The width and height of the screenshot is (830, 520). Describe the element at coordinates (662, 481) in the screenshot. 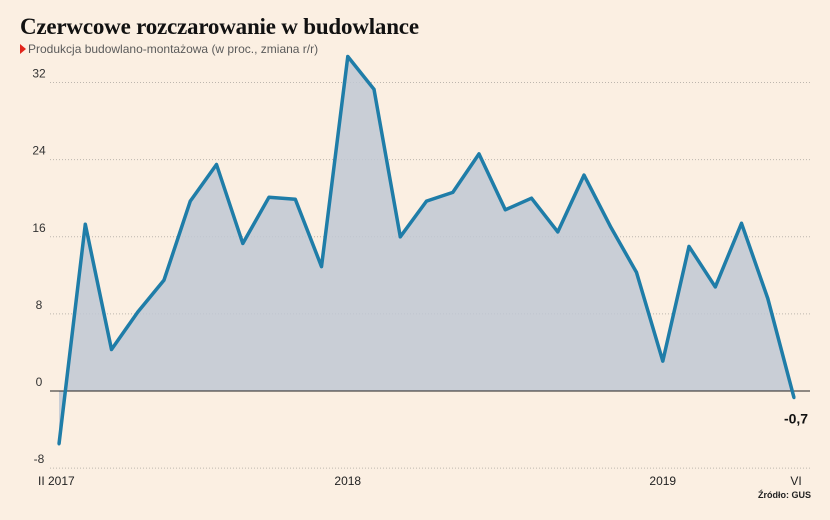

I see `x-tick-label: 2019` at that location.